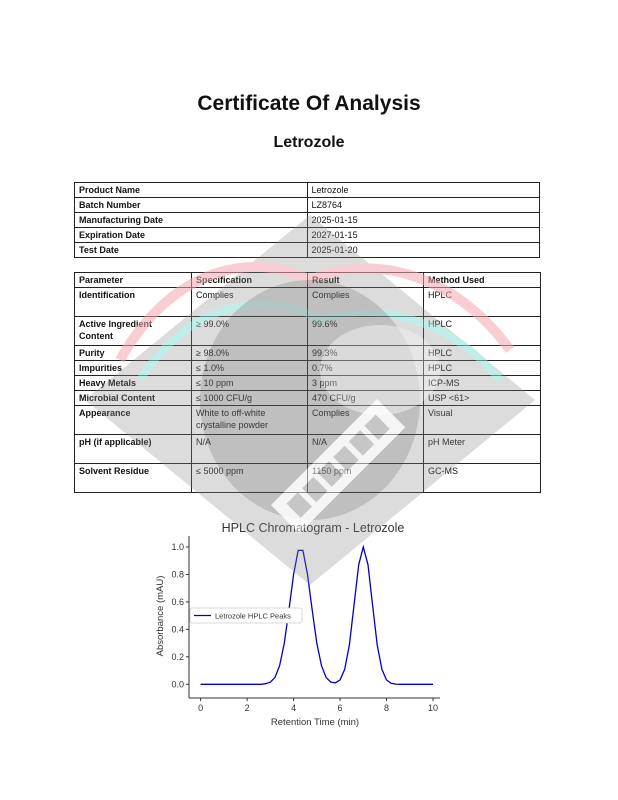 This screenshot has height=800, width=618. What do you see at coordinates (423, 250) in the screenshot?
I see `info-value: 2025-01-20` at bounding box center [423, 250].